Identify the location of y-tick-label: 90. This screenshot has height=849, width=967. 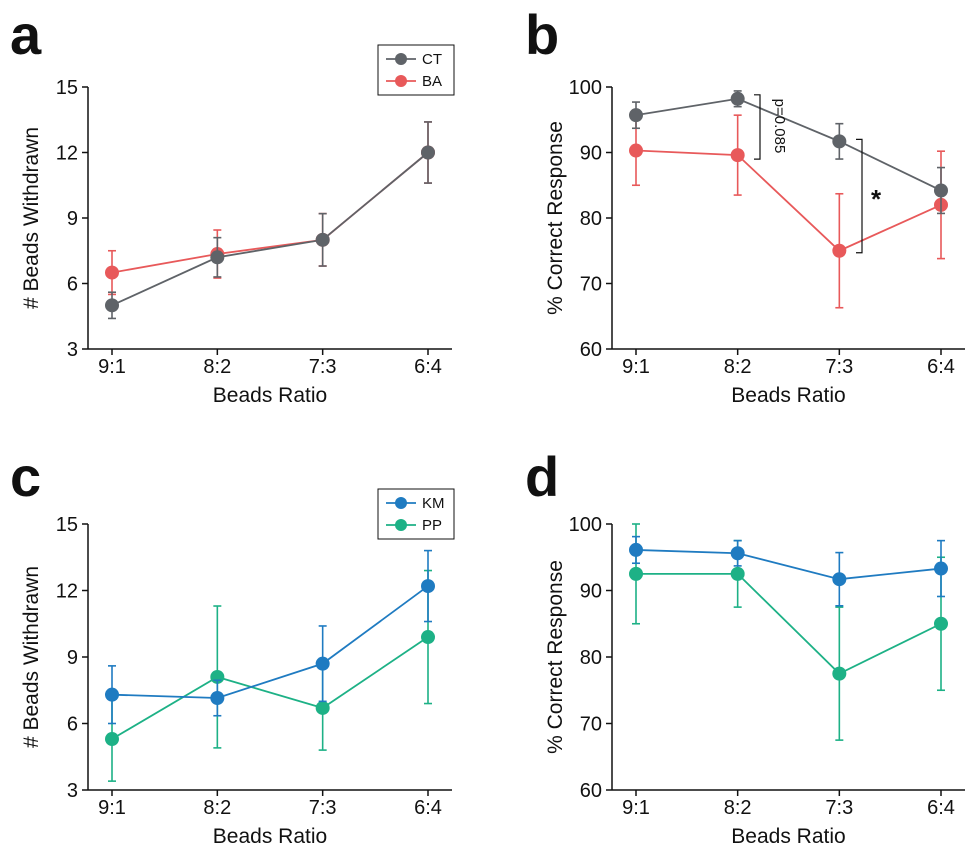
(591, 592).